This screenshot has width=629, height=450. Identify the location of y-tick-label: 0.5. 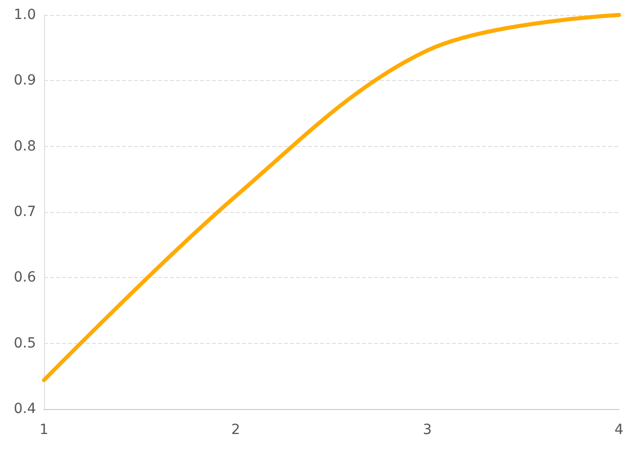
(25, 343).